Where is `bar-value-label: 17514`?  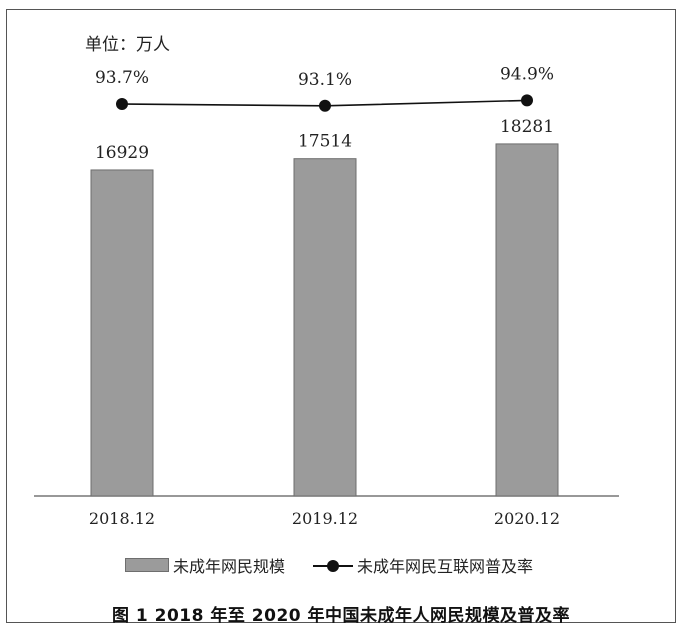
bar-value-label: 17514 is located at coordinates (325, 142).